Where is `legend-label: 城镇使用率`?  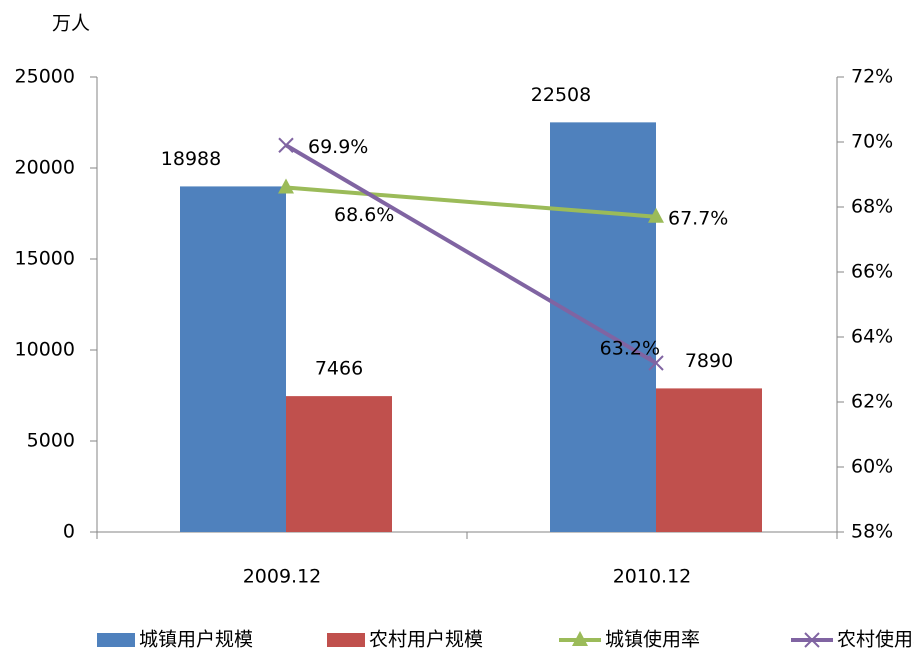 legend-label: 城镇使用率 is located at coordinates (652, 640).